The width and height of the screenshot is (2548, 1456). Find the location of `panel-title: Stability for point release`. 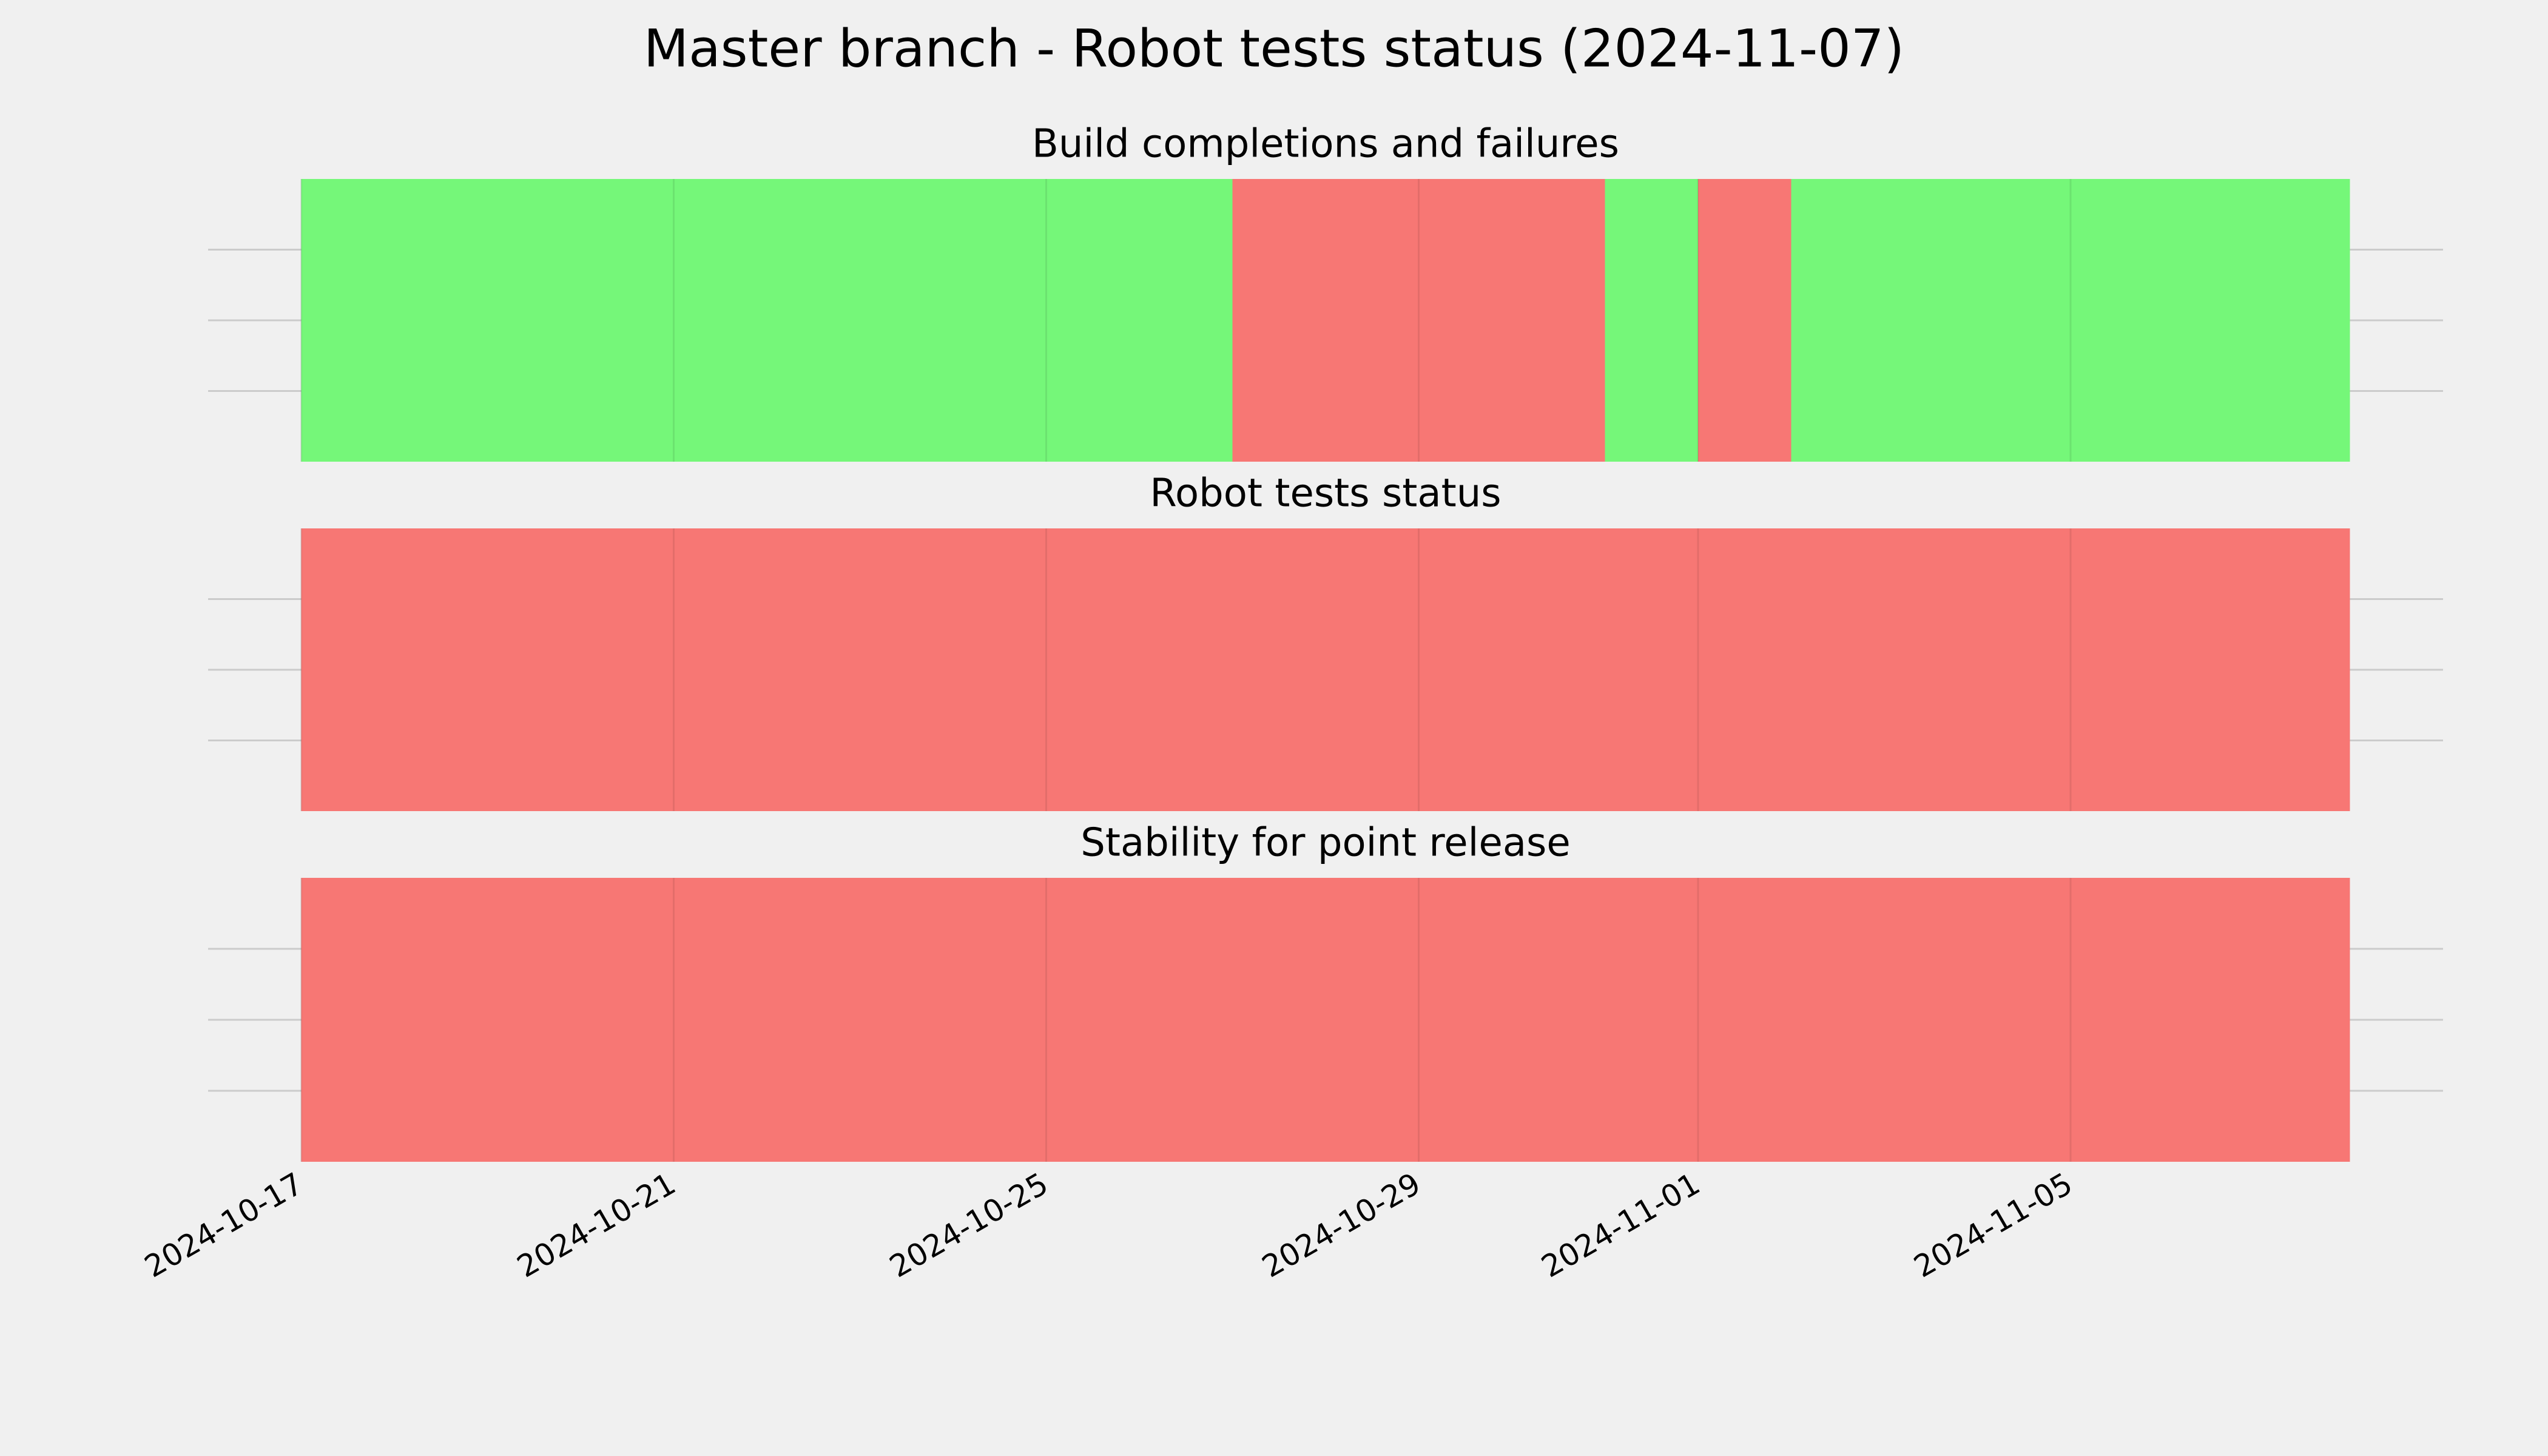

panel-title: Stability for point release is located at coordinates (1325, 843).